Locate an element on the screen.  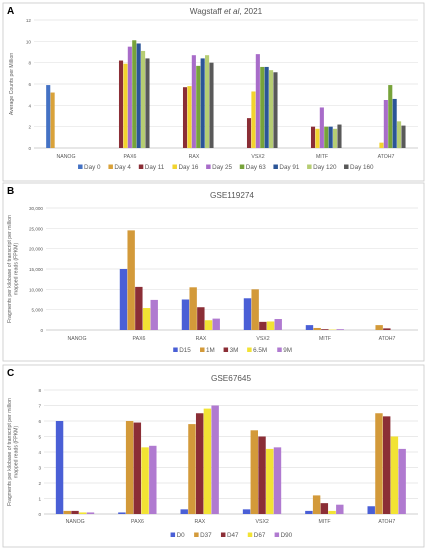
bar-atoh7-d90 is located at coordinates (402, 481).